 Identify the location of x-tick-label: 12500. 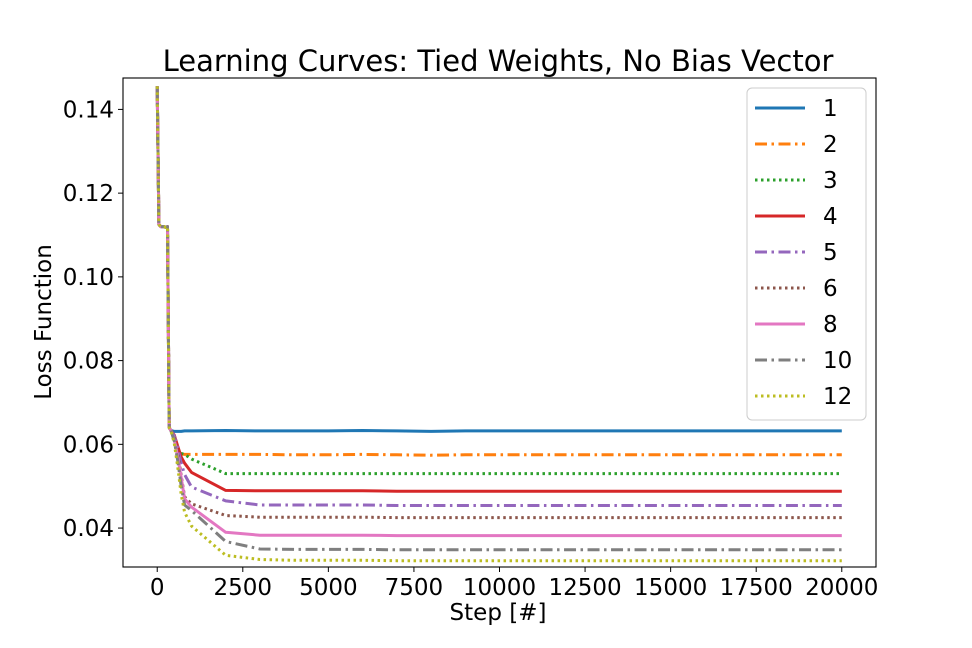
(584, 588).